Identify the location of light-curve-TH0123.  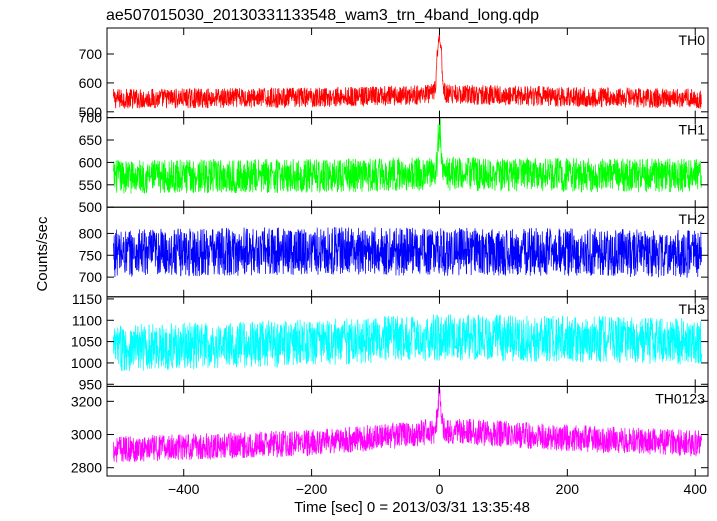
(407, 424).